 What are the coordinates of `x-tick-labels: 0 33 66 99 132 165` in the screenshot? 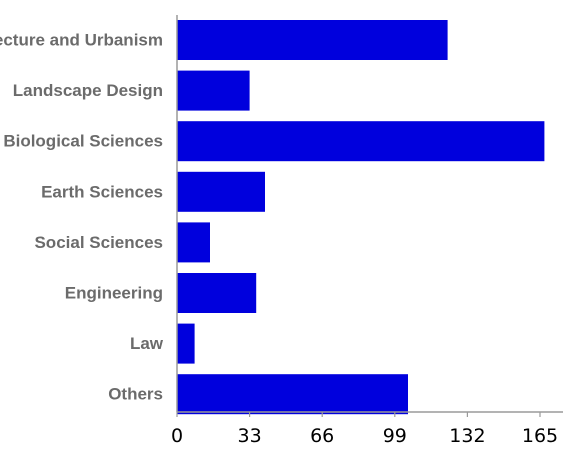 It's located at (364, 436).